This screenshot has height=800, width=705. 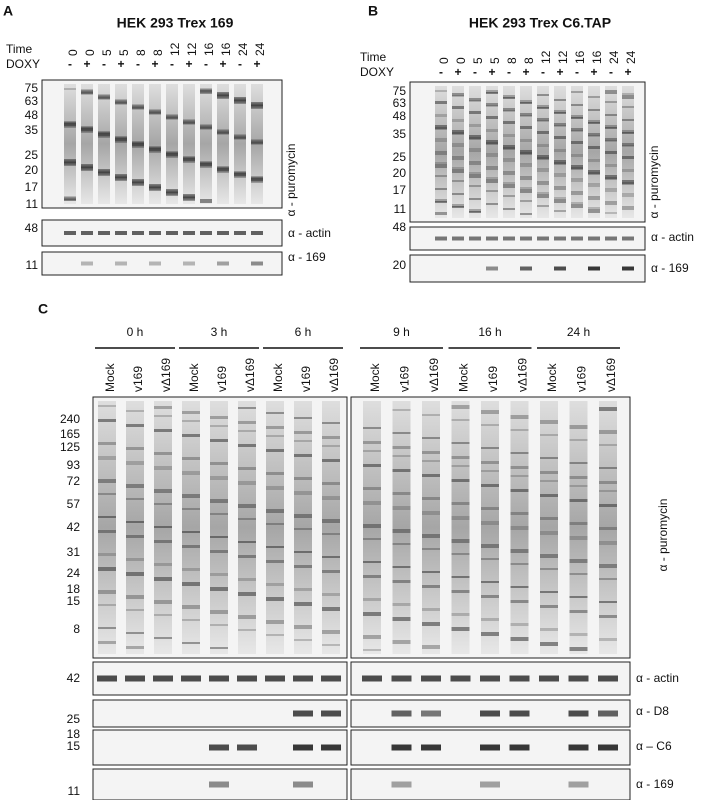 What do you see at coordinates (303, 332) in the screenshot?
I see `time-group: 6 h` at bounding box center [303, 332].